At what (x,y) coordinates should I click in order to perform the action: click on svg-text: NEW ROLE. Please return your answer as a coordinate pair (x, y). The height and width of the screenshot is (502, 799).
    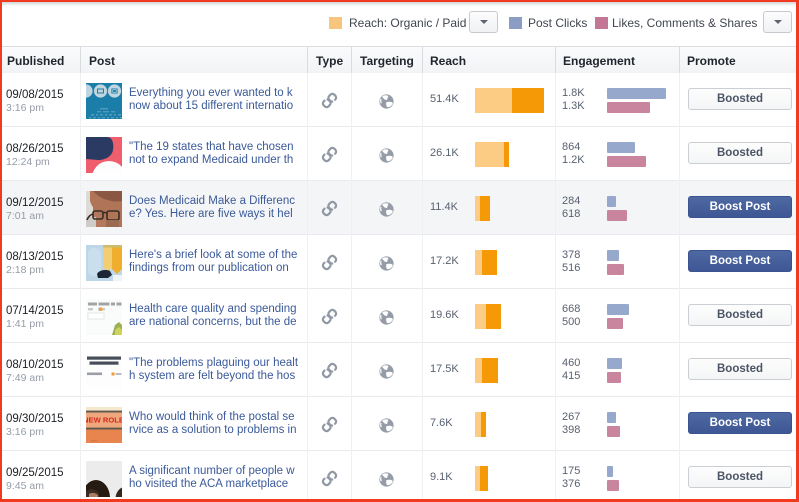
    Looking at the image, I should click on (104, 420).